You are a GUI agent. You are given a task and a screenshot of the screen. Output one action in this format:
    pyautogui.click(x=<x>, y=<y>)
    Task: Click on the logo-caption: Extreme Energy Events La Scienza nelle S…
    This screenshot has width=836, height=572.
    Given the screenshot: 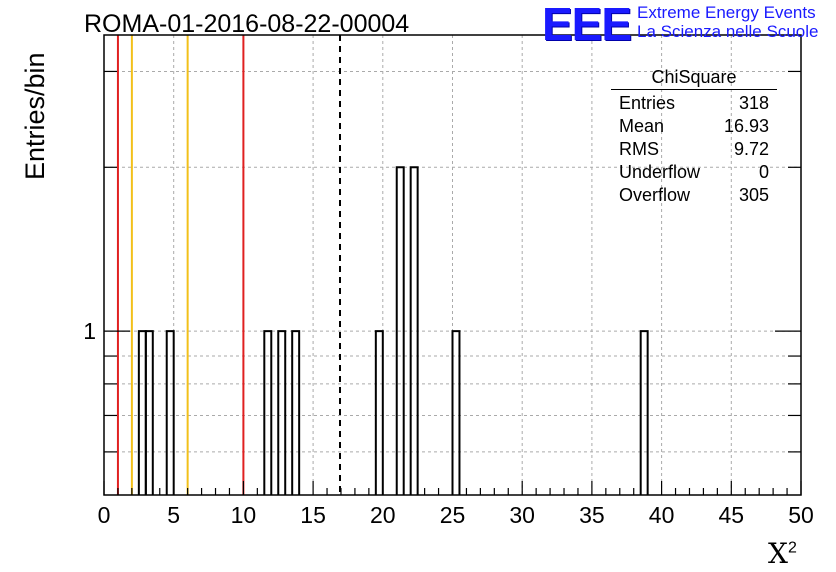 What is the action you would take?
    pyautogui.click(x=727, y=22)
    